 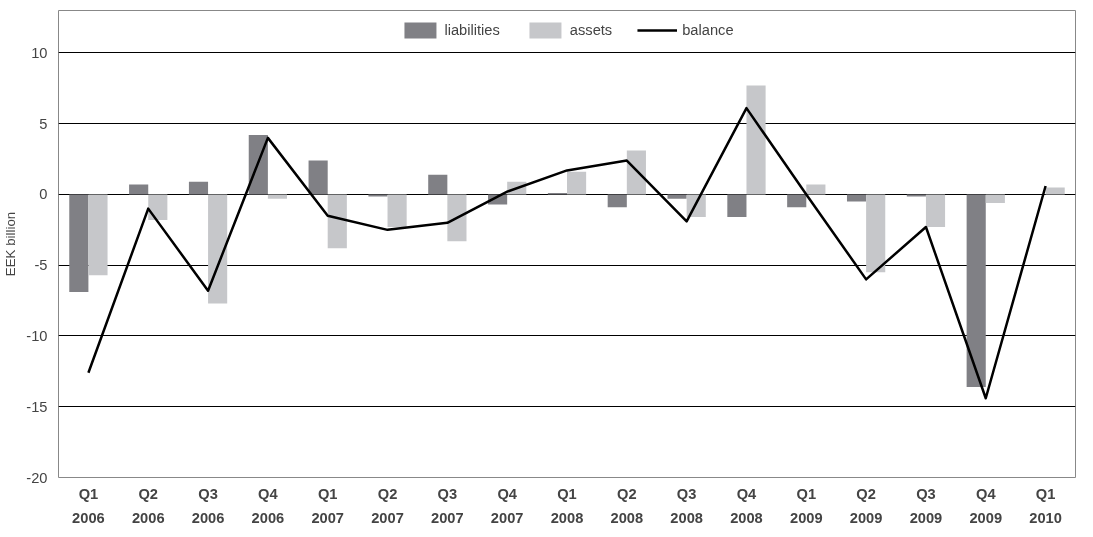 What do you see at coordinates (806, 505) in the screenshot?
I see `category-label: Q1 2009` at bounding box center [806, 505].